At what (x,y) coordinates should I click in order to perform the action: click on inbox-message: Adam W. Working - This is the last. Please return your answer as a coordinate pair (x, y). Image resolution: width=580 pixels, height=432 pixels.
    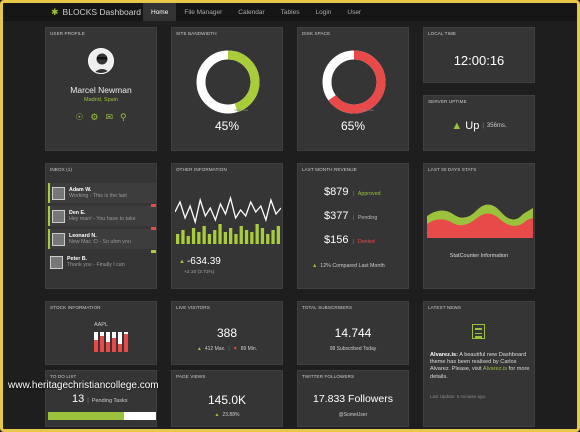
    Looking at the image, I should click on (102, 193).